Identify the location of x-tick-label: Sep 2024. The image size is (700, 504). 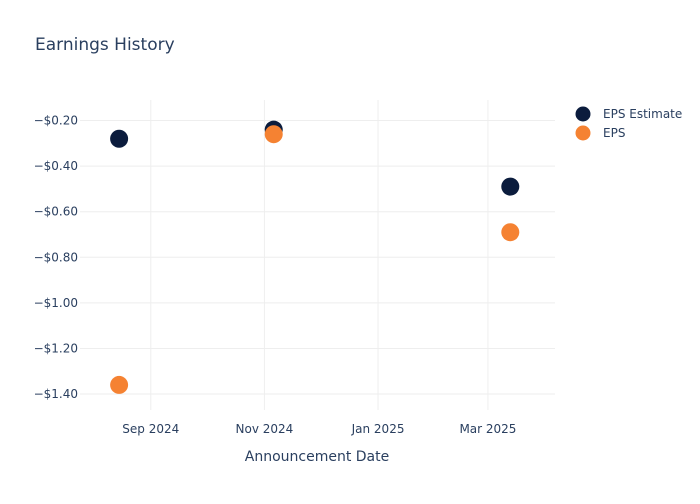
(150, 429).